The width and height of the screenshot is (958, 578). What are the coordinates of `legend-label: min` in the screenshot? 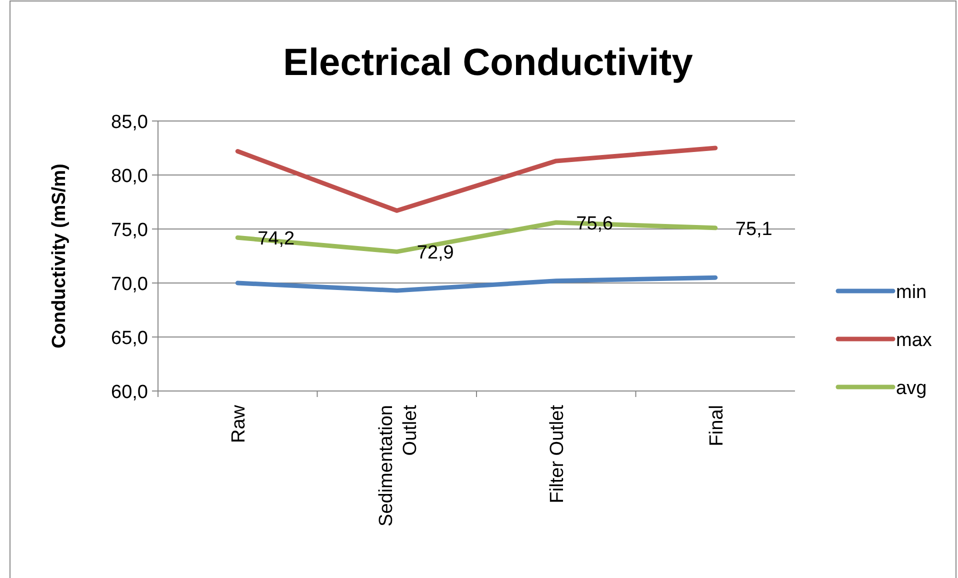 It's located at (911, 292).